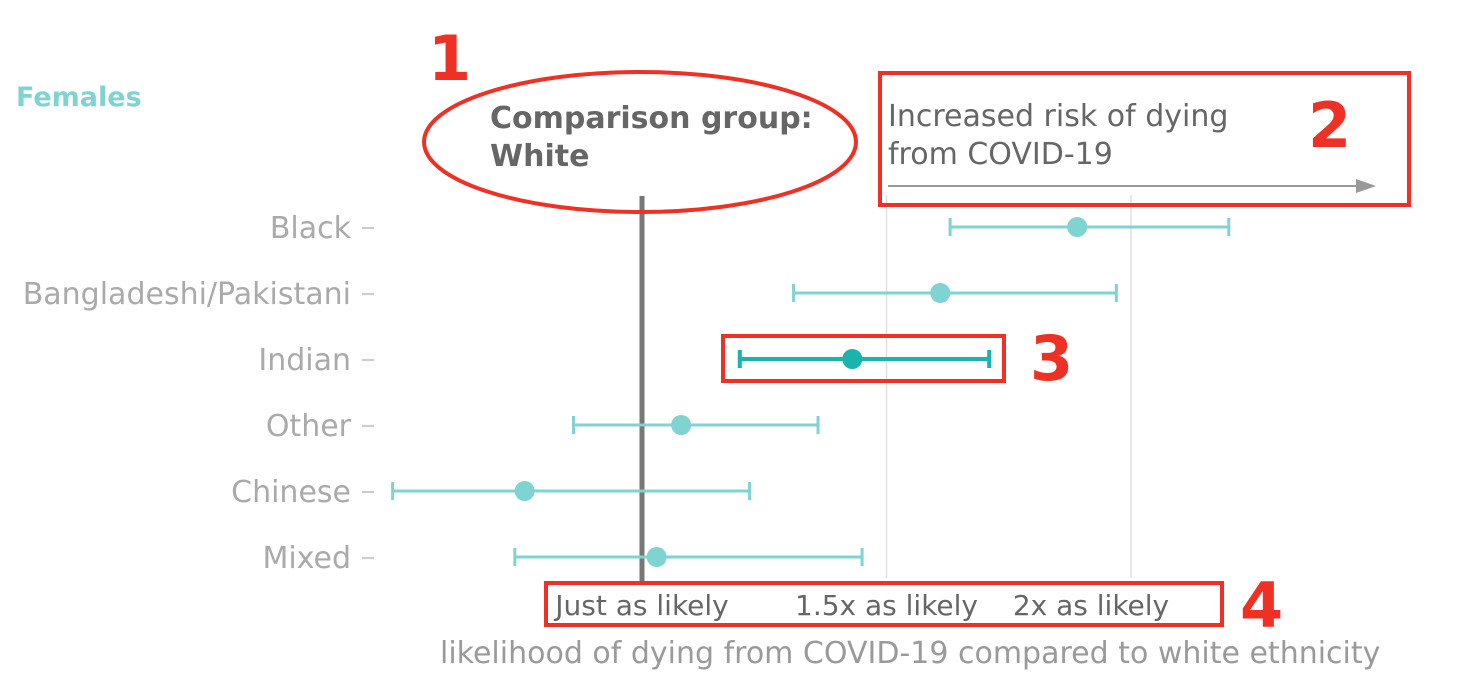  What do you see at coordinates (1052, 358) in the screenshot?
I see `callout-number-3: 3` at bounding box center [1052, 358].